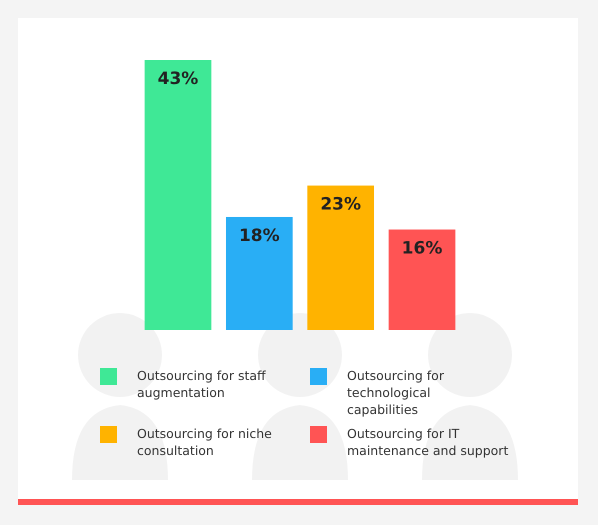  I want to click on data-label: 23%, so click(341, 204).